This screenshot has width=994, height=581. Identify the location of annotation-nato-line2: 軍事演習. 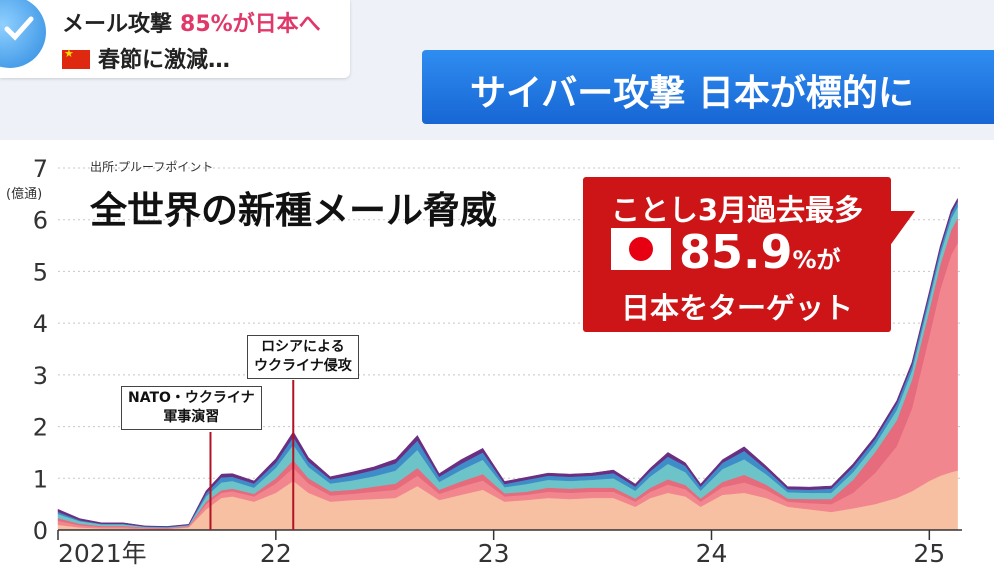
(191, 417).